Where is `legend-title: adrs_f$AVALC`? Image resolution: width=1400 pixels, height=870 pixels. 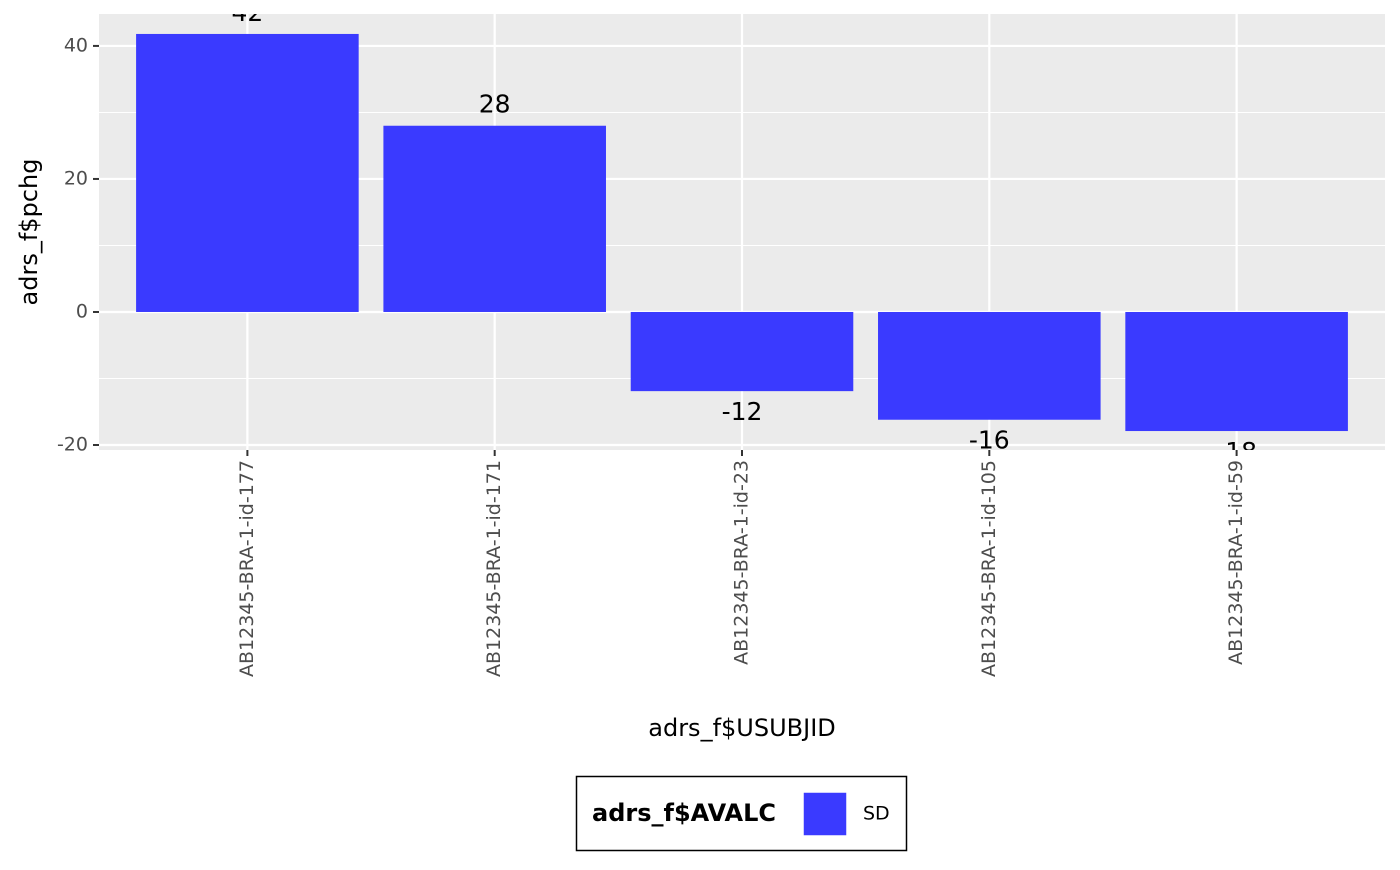
legend-title: adrs_f$AVALC is located at coordinates (684, 813).